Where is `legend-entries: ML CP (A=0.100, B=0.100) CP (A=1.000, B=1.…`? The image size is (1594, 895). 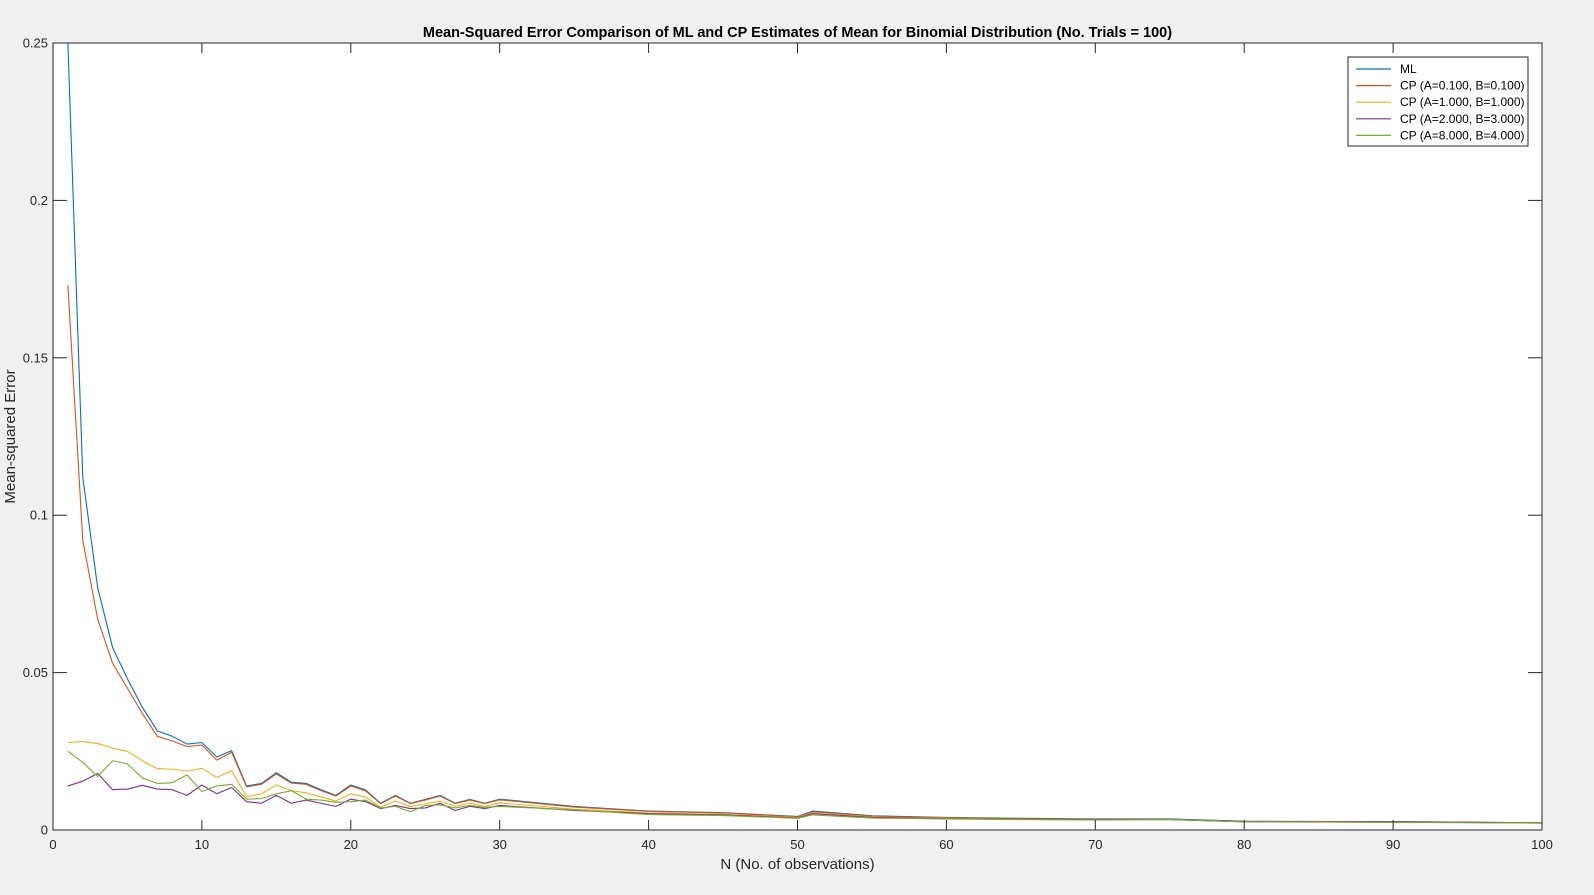
legend-entries: ML CP (A=0.100, B=0.100) CP (A=1.000, B=1.… is located at coordinates (1440, 102).